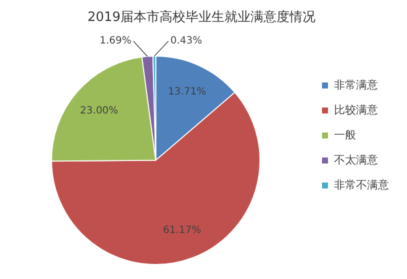 This screenshot has height=279, width=407. What do you see at coordinates (356, 85) in the screenshot?
I see `legend-label: 非常满意` at bounding box center [356, 85].